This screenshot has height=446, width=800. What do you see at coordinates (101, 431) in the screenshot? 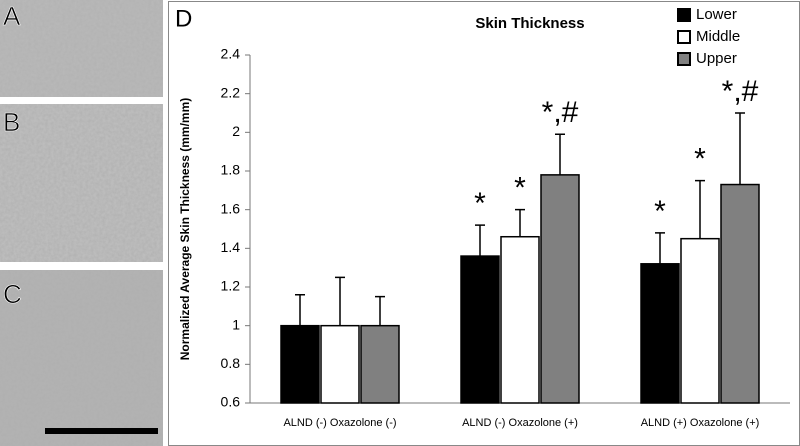
I see `scale-bar` at bounding box center [101, 431].